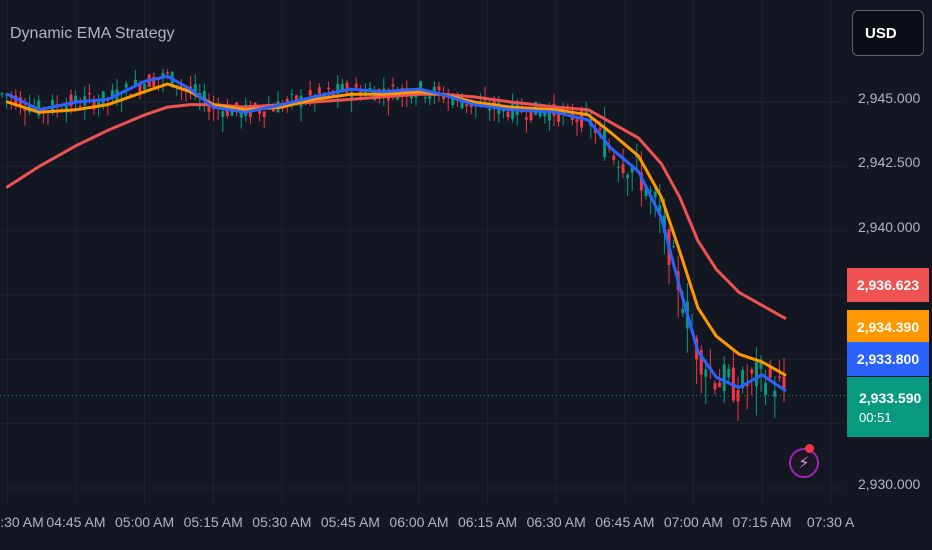 This screenshot has height=550, width=932. I want to click on lightning-icon: ⚡, so click(804, 463).